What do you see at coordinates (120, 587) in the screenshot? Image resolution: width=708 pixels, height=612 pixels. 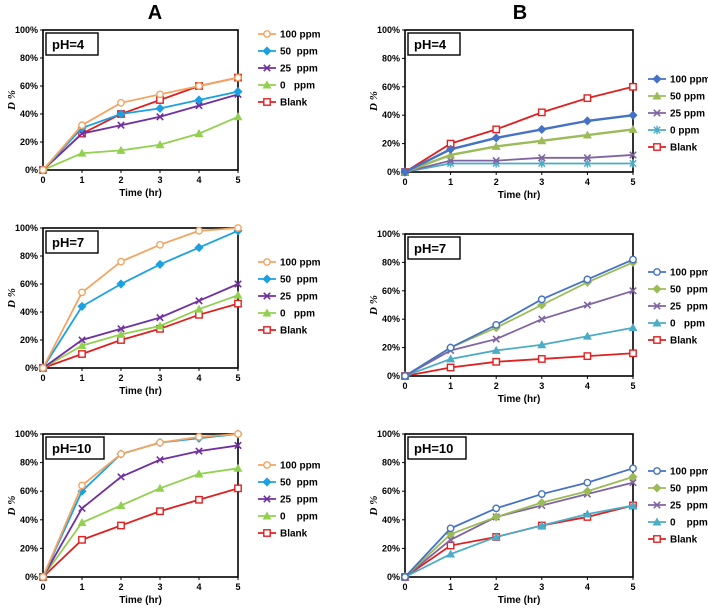 I see `x-tick-label: 2` at bounding box center [120, 587].